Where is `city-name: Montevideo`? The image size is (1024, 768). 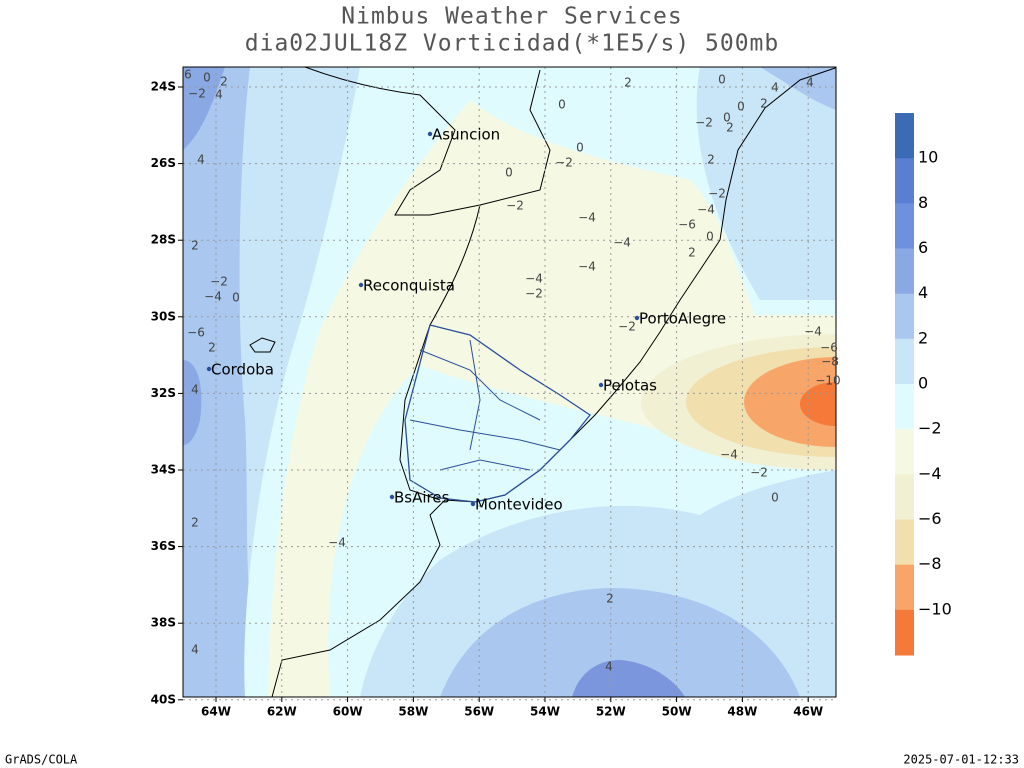
city-name: Montevideo is located at coordinates (519, 505).